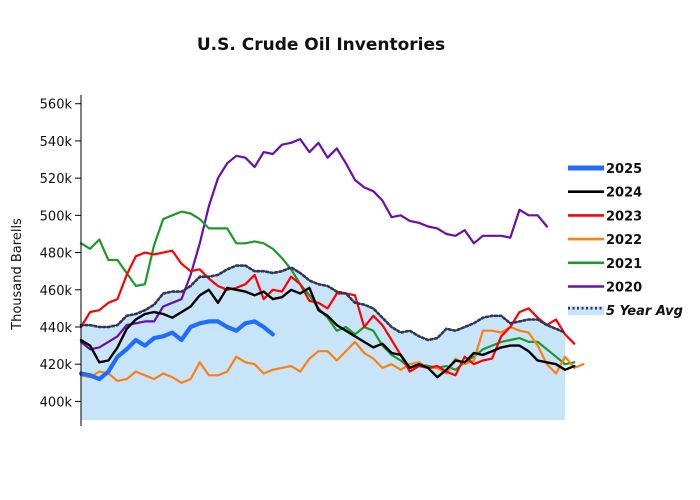 Image resolution: width=700 pixels, height=500 pixels. What do you see at coordinates (56, 291) in the screenshot?
I see `y-tick-label: 460k` at bounding box center [56, 291].